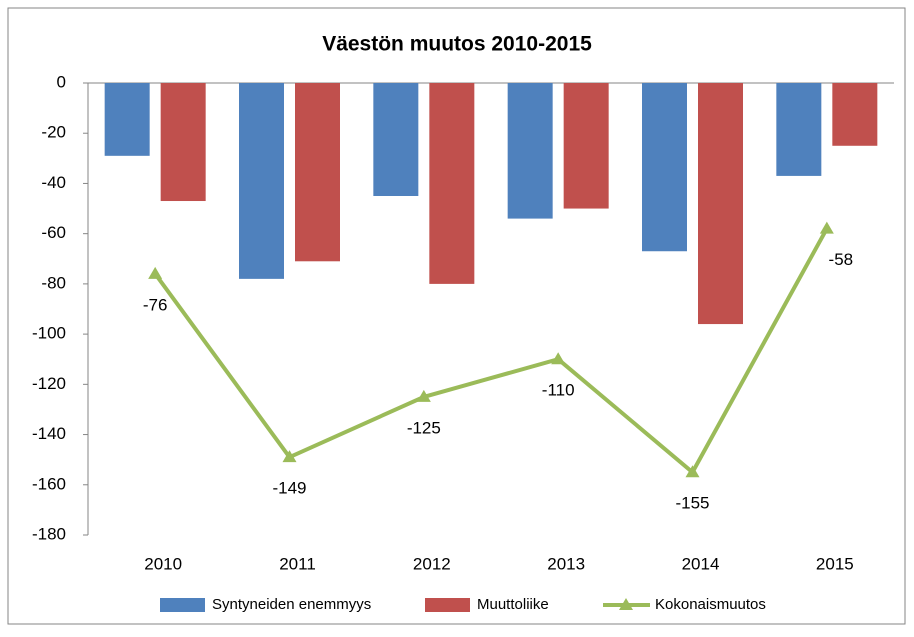  I want to click on y-tick-label: -160, so click(49, 483).